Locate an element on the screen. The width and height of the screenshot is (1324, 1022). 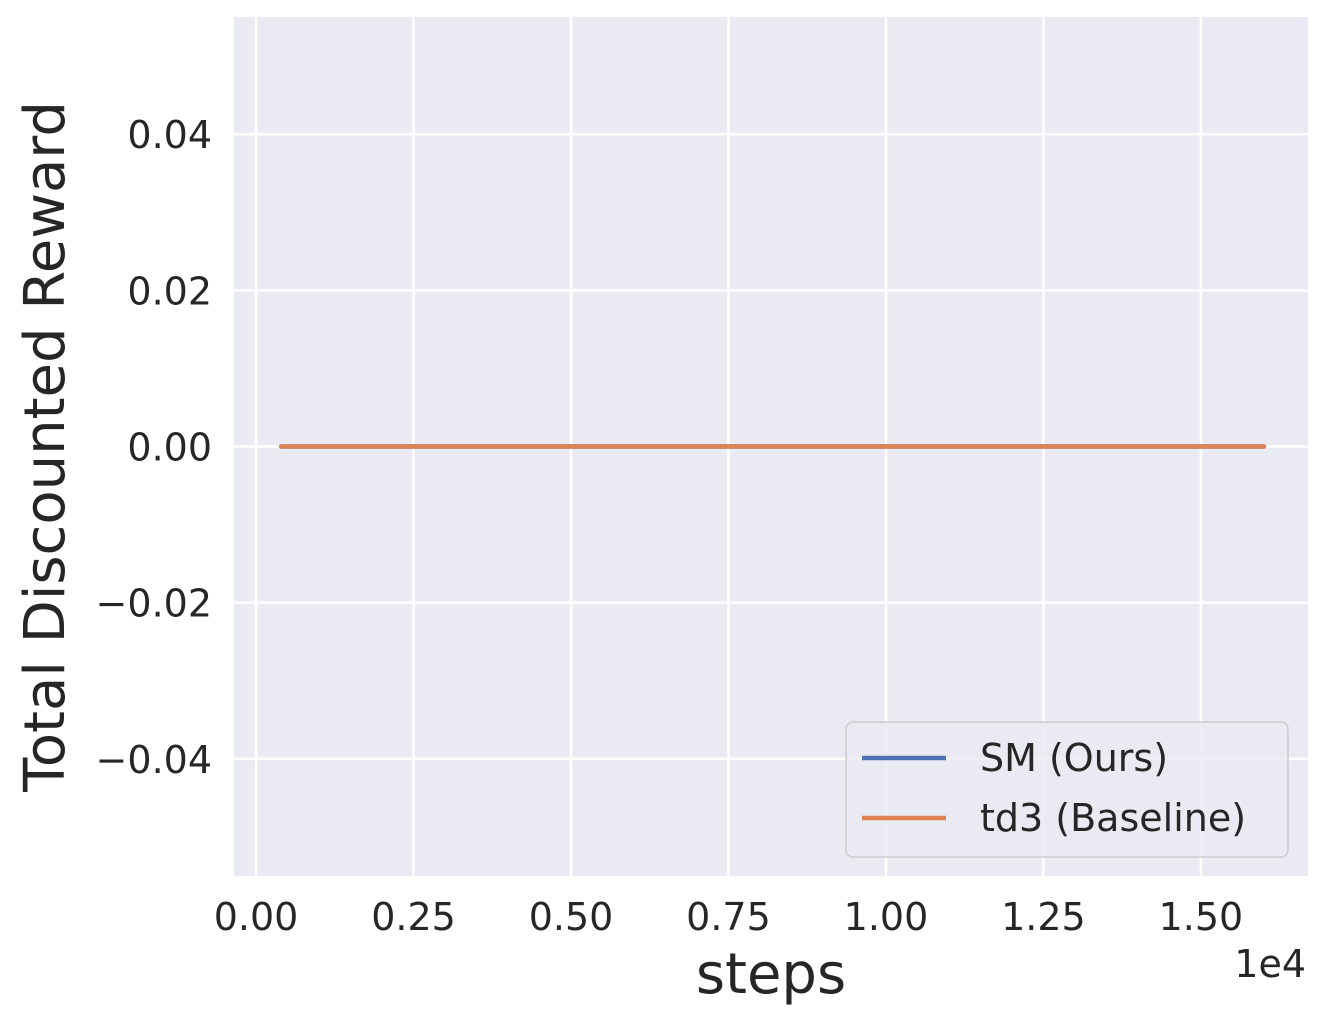
y-axis-ticks: −0.04 −0.02 0.00 0.02 0.04 is located at coordinates (154, 447).